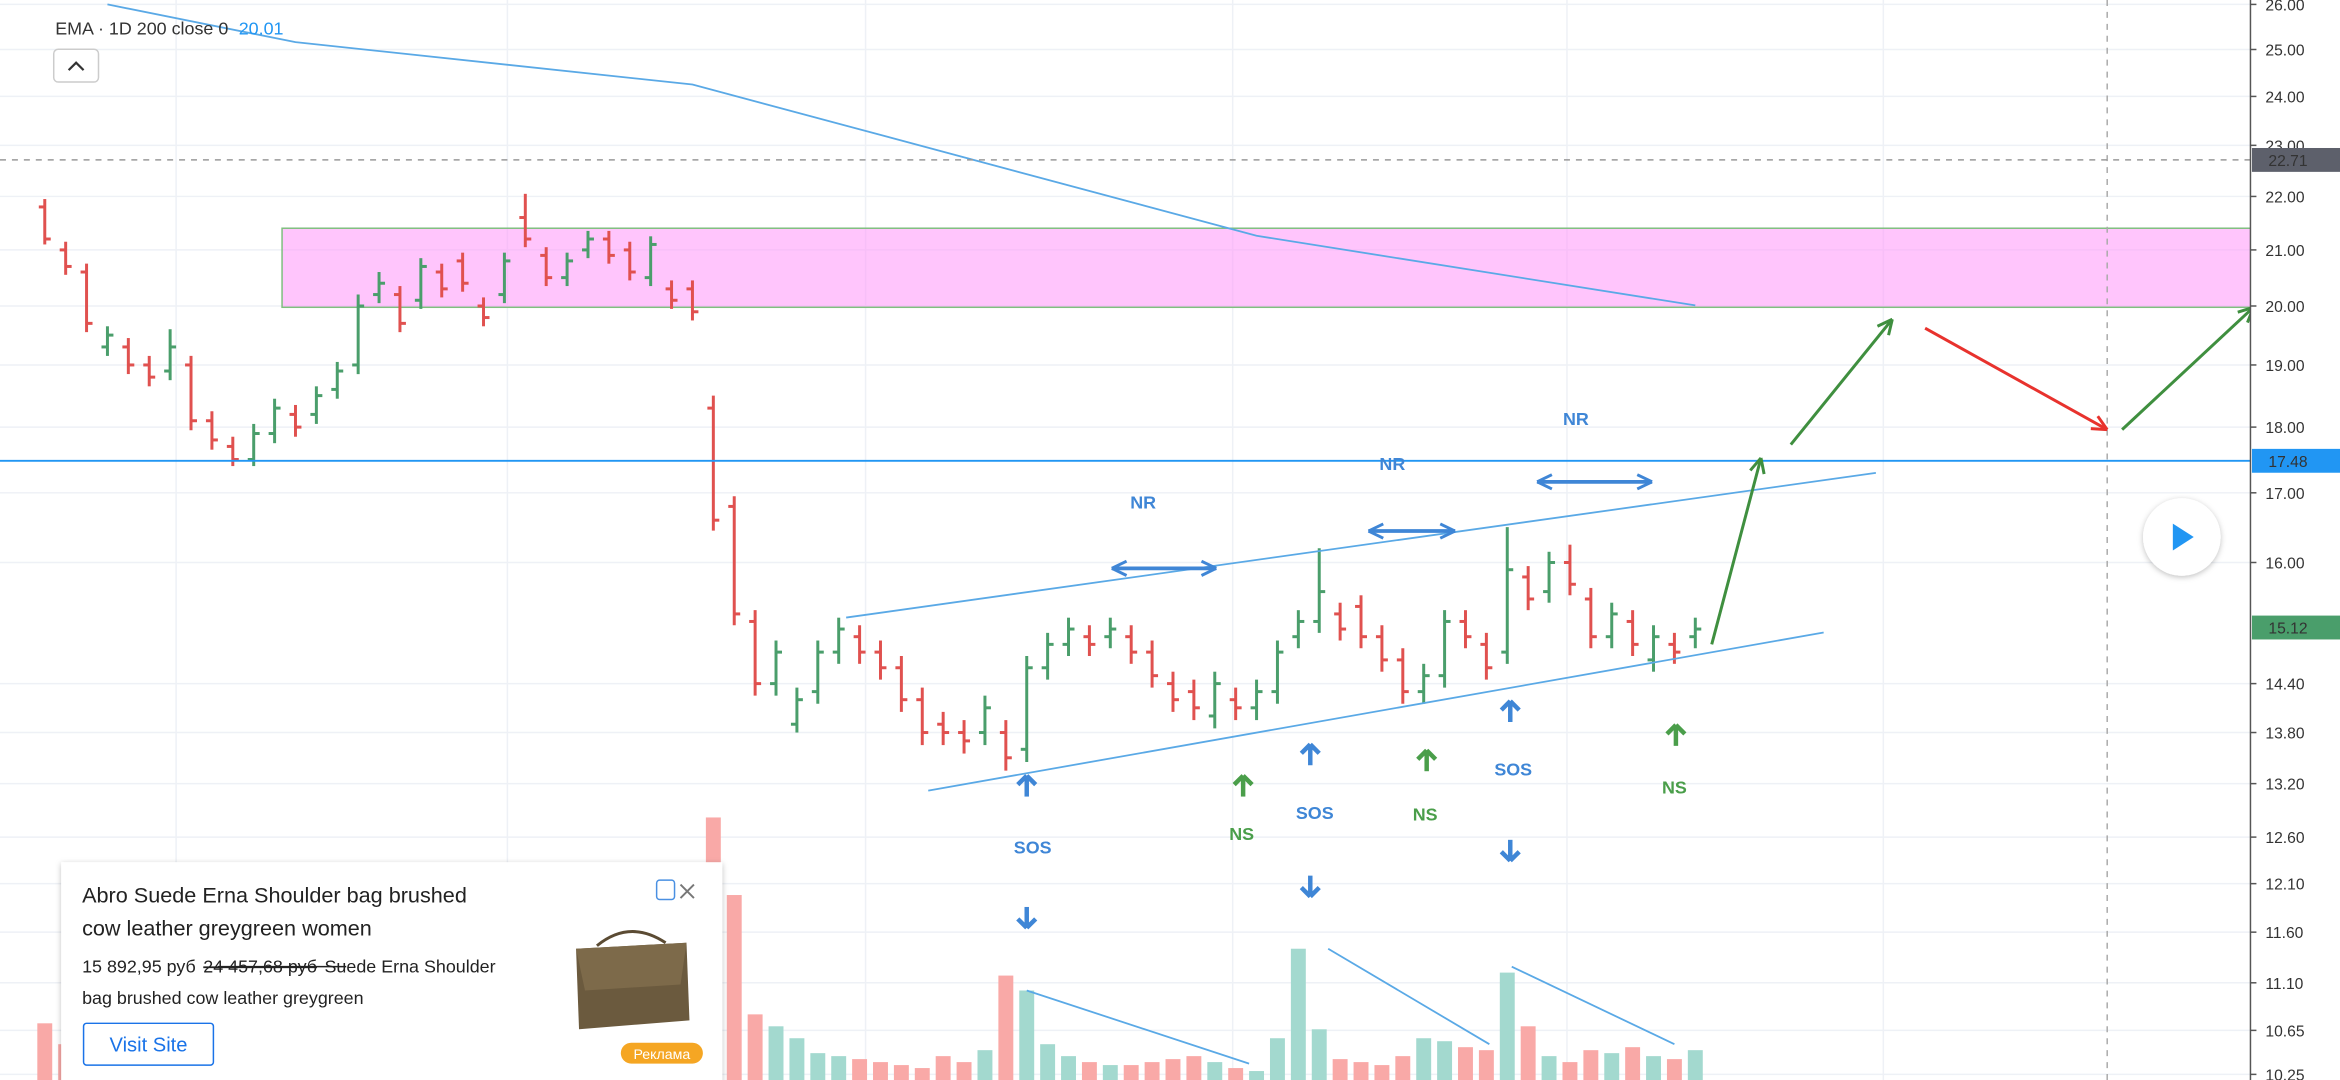  Describe the element at coordinates (2284, 50) in the screenshot. I see `y-tick-label: 25.00` at that location.